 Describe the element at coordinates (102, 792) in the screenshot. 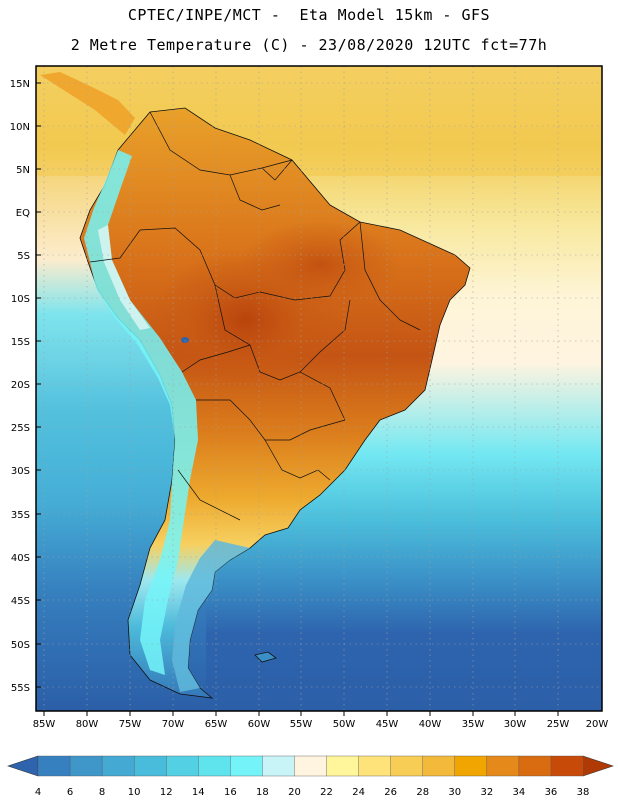

I see `colorbar-label: 8` at that location.